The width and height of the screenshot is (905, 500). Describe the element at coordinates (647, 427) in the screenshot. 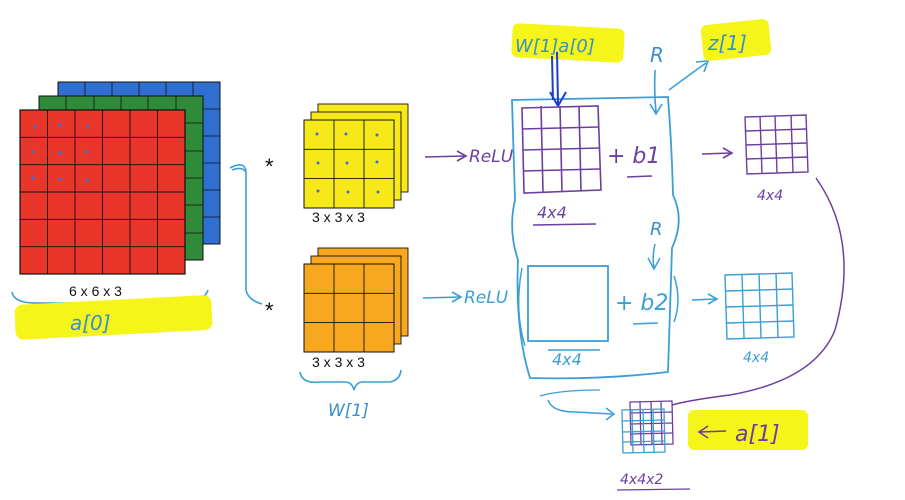

I see `stacked-output` at that location.